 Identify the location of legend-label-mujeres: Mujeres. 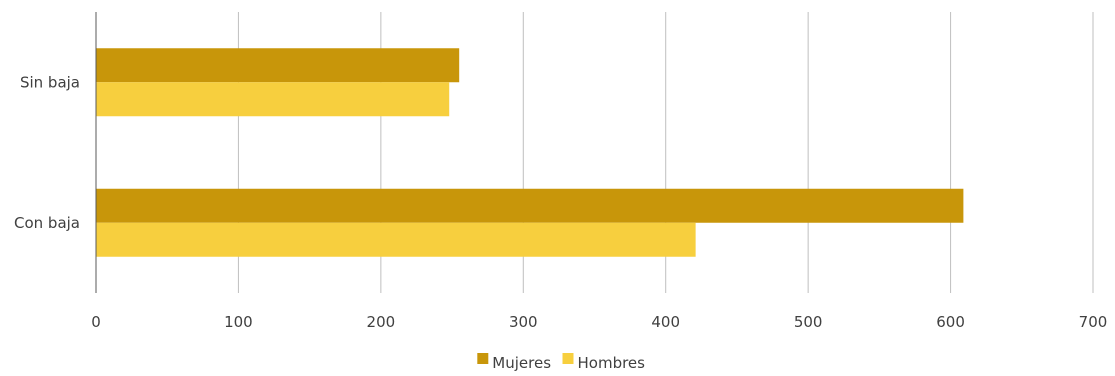
(521, 363).